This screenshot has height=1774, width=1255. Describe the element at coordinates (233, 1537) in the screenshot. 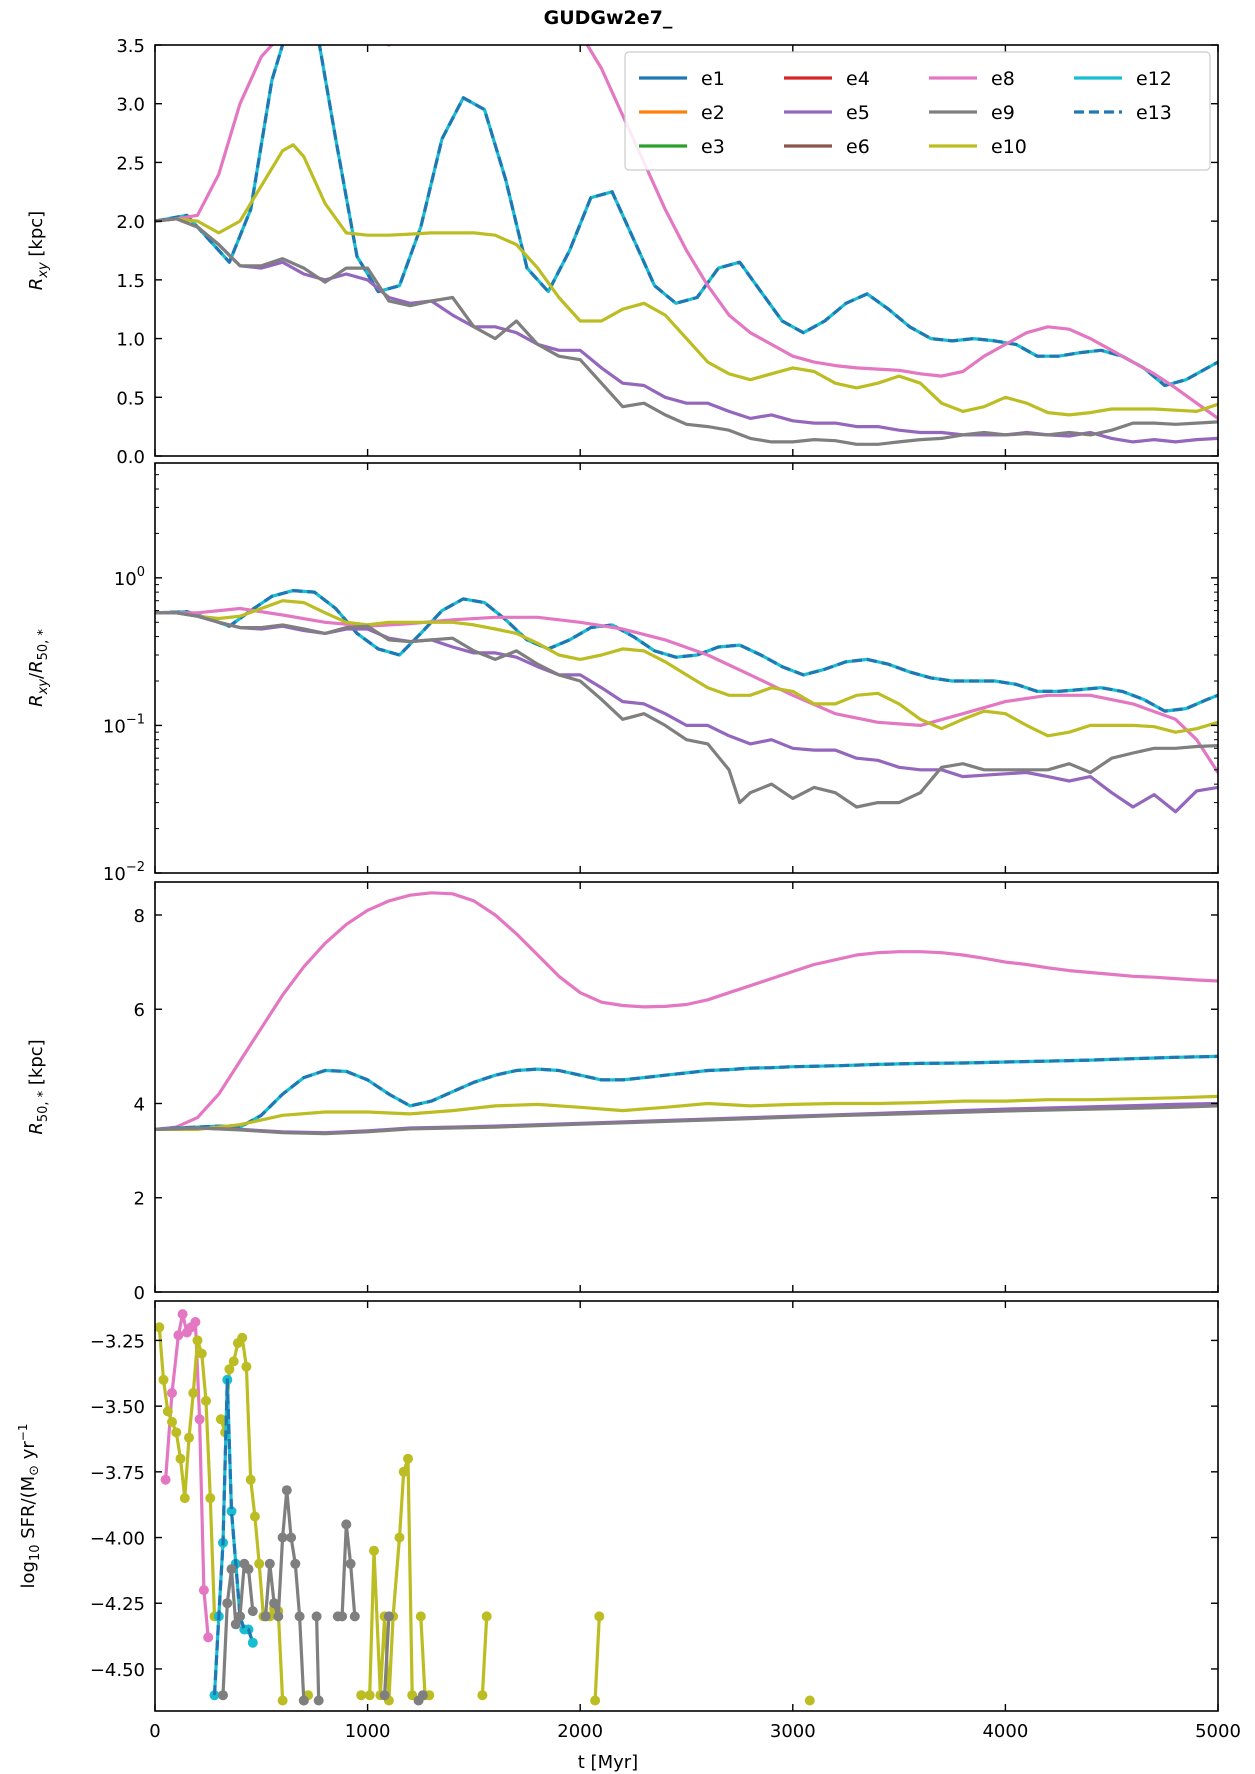

I see `series-e13-segment` at that location.